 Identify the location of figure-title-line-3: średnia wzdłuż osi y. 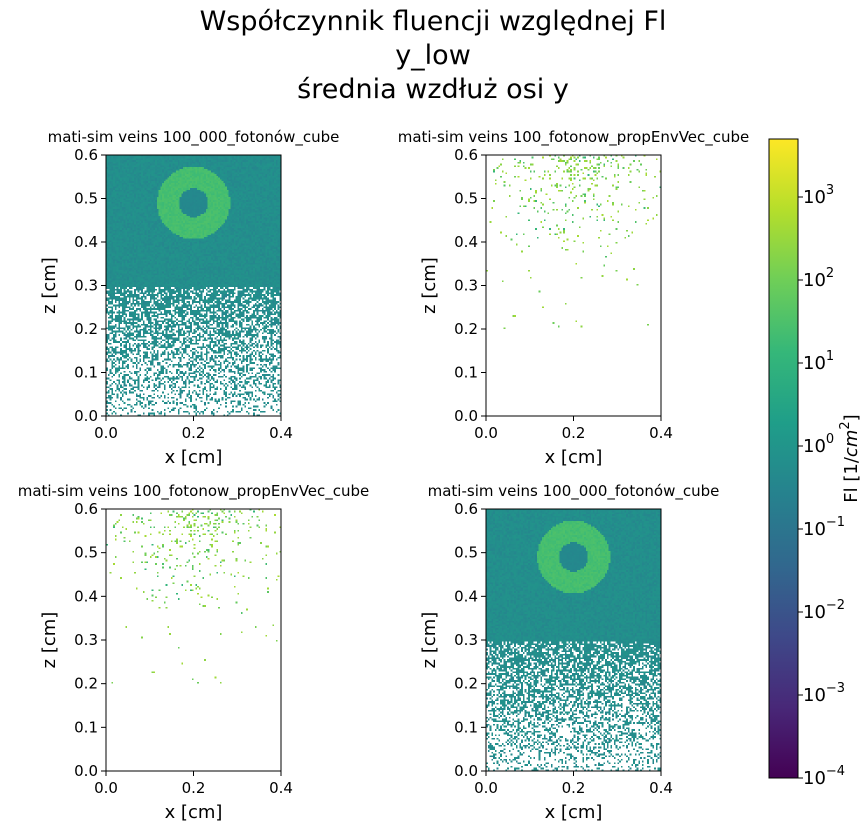
(433, 89).